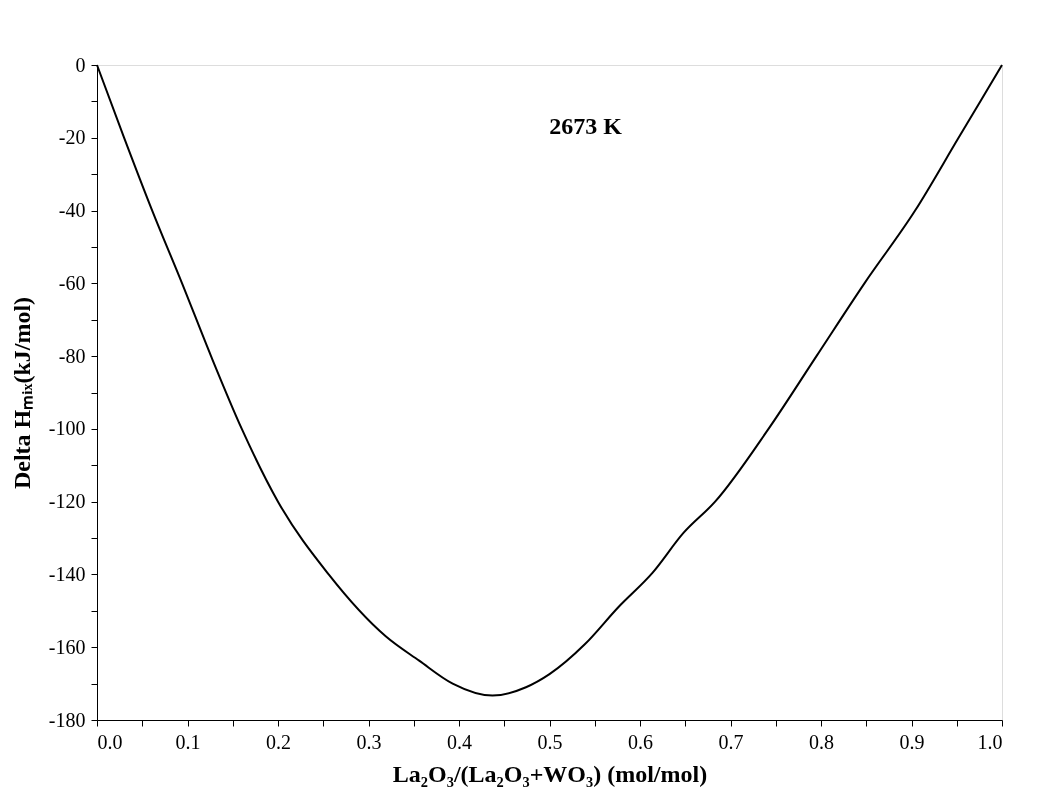 This screenshot has height=795, width=1037. I want to click on y-tick-label: -160, so click(67, 646).